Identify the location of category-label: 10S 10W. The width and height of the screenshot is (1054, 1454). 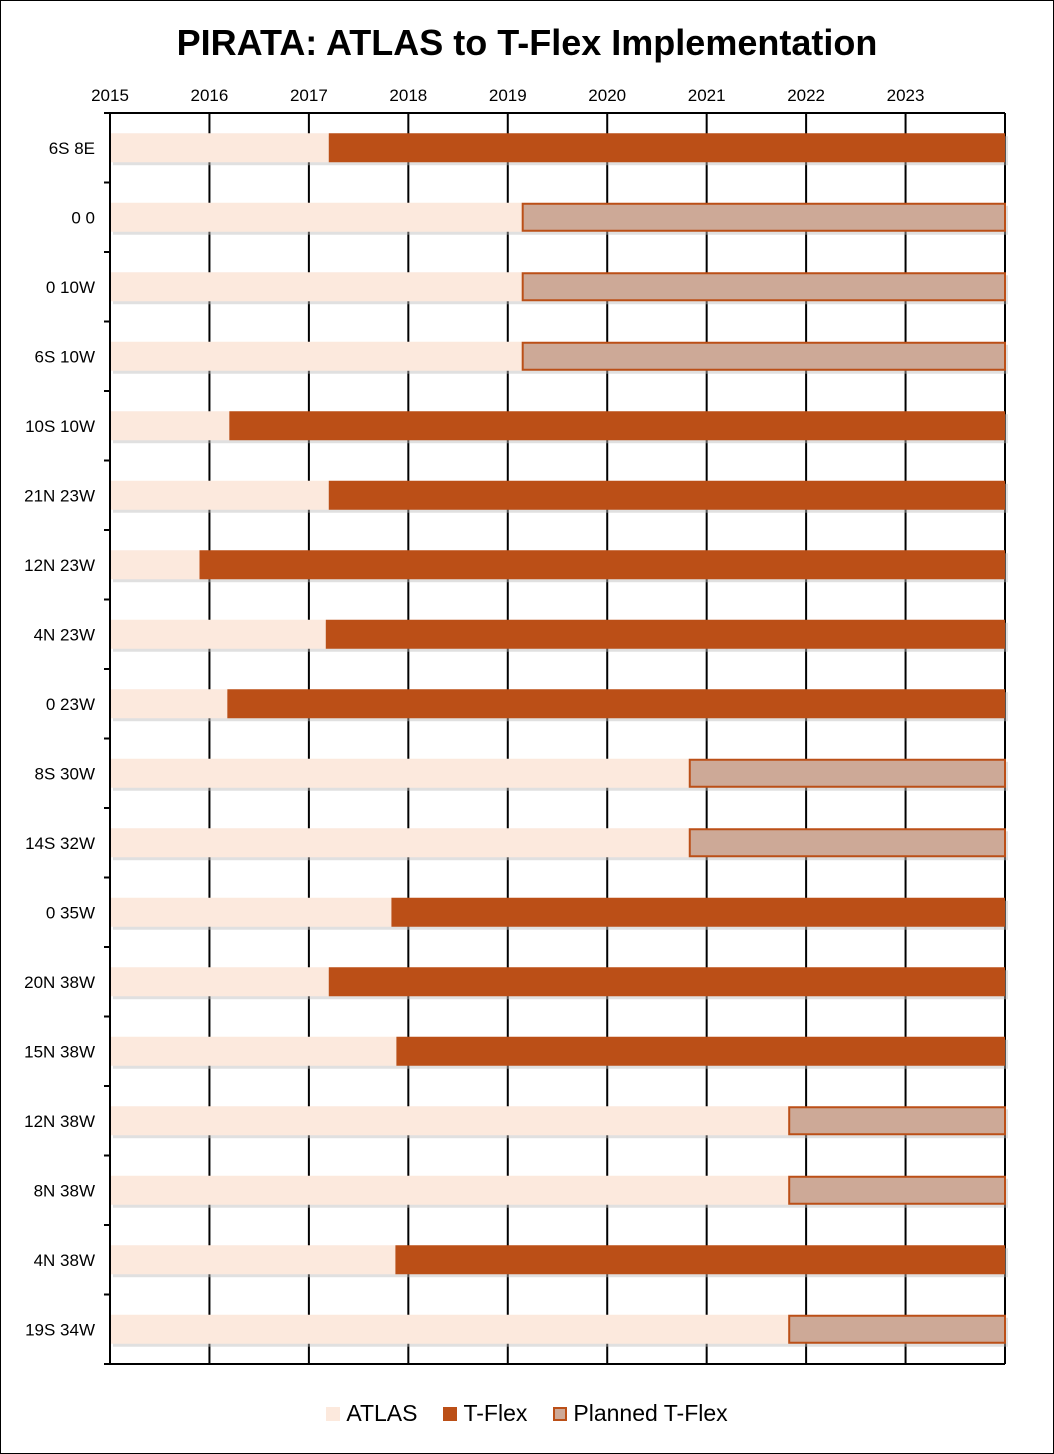
(60, 426).